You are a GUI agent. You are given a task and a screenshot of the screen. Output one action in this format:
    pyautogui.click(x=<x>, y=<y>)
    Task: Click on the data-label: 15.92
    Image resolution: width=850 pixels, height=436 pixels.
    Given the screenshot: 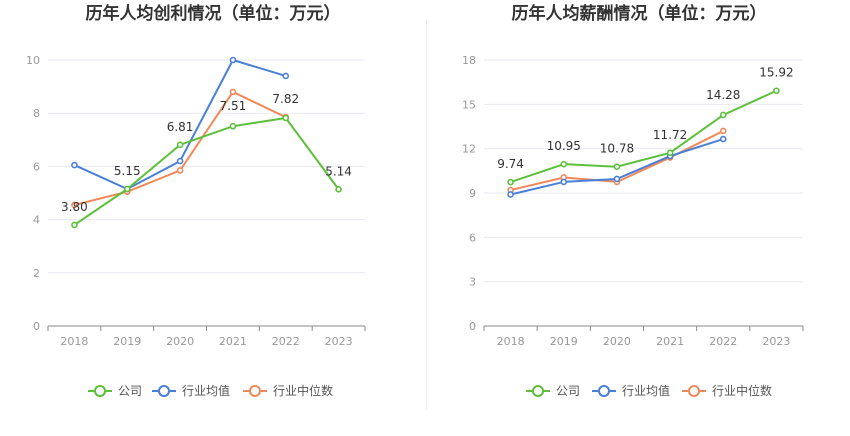 What is the action you would take?
    pyautogui.click(x=776, y=73)
    